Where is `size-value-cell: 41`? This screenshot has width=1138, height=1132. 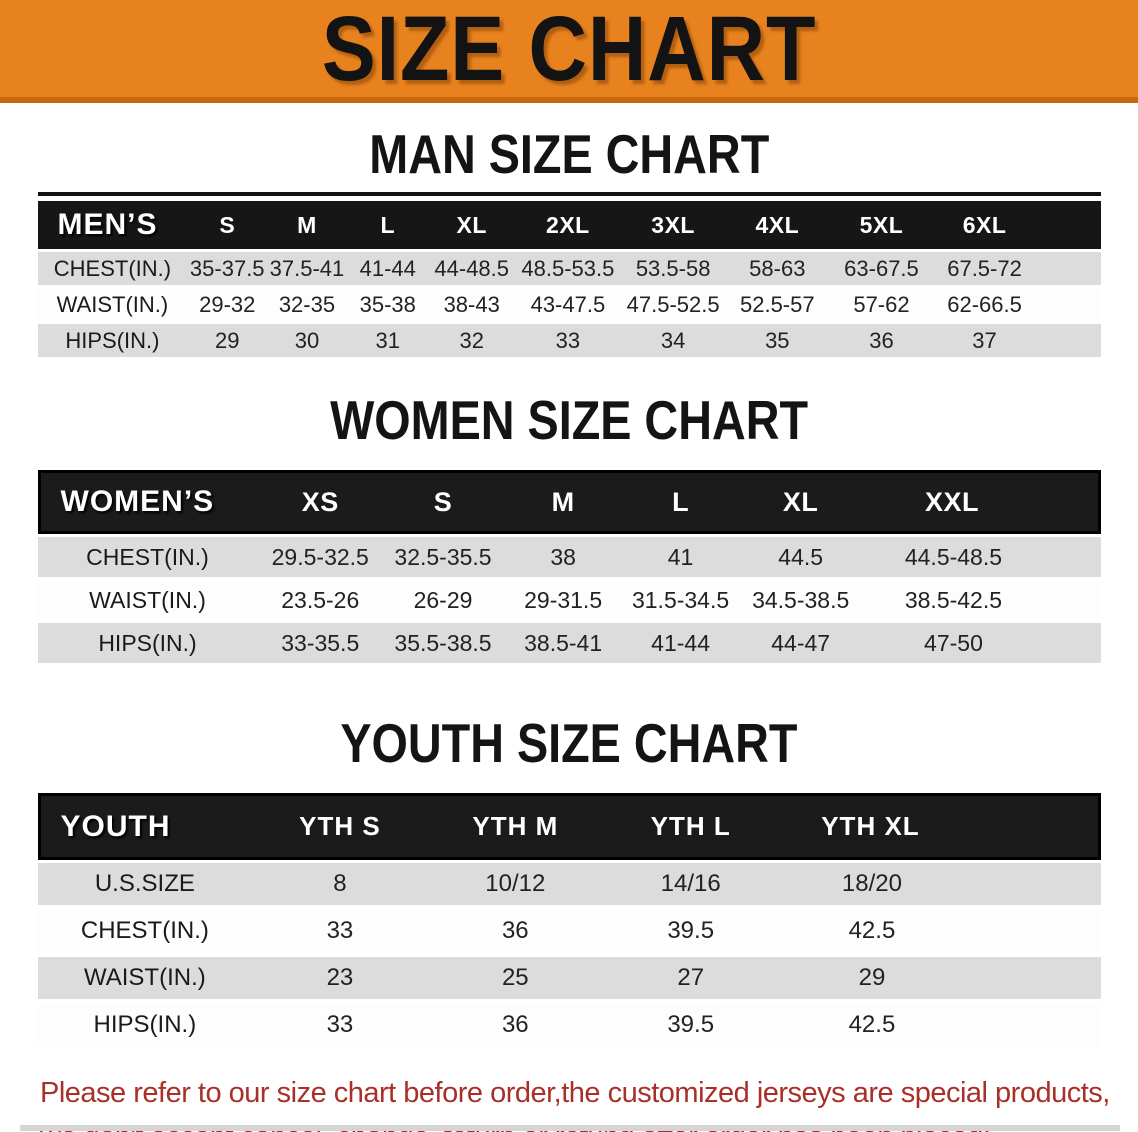
size-value-cell: 41 is located at coordinates (680, 557).